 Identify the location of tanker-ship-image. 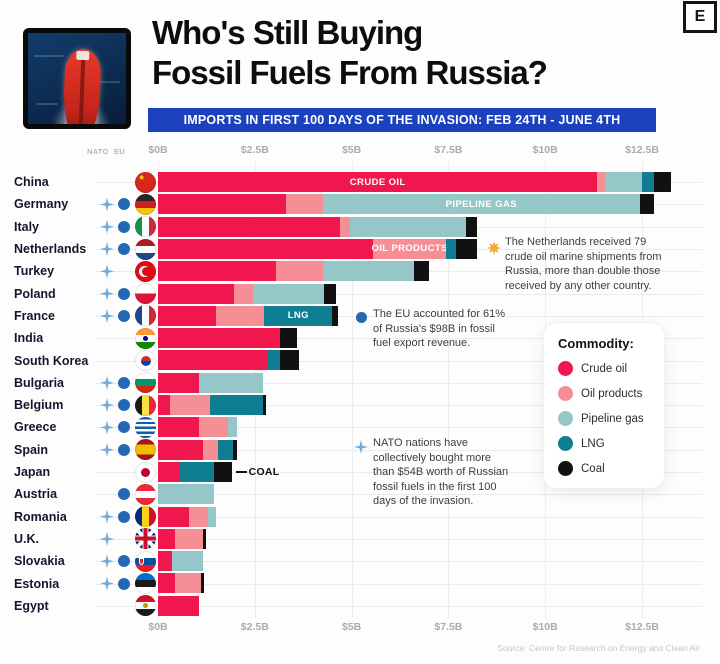
(77, 78).